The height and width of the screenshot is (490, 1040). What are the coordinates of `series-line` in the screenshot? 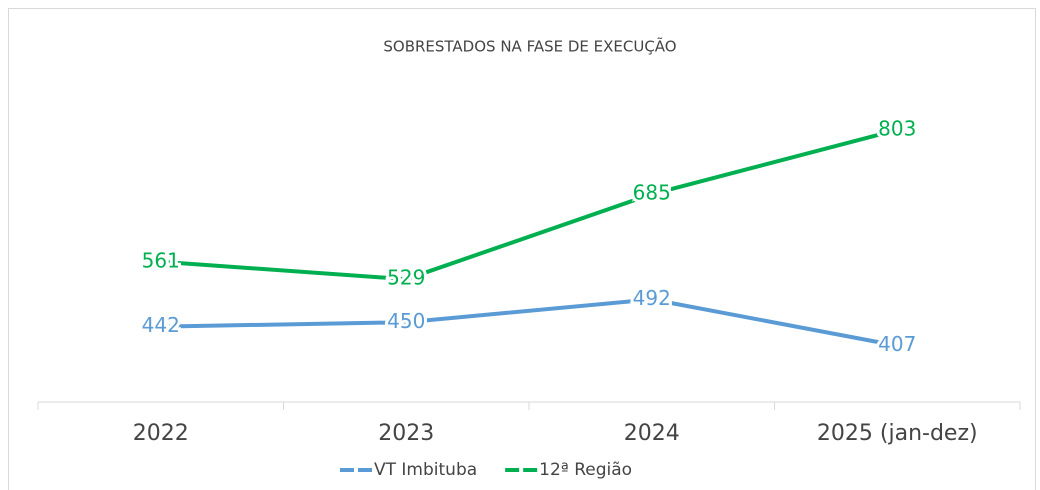 It's located at (529, 322).